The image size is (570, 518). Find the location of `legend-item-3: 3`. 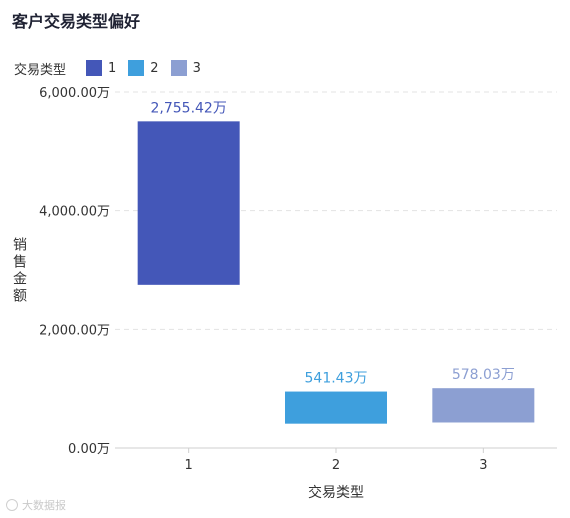

legend-item-3: 3 is located at coordinates (185, 68).